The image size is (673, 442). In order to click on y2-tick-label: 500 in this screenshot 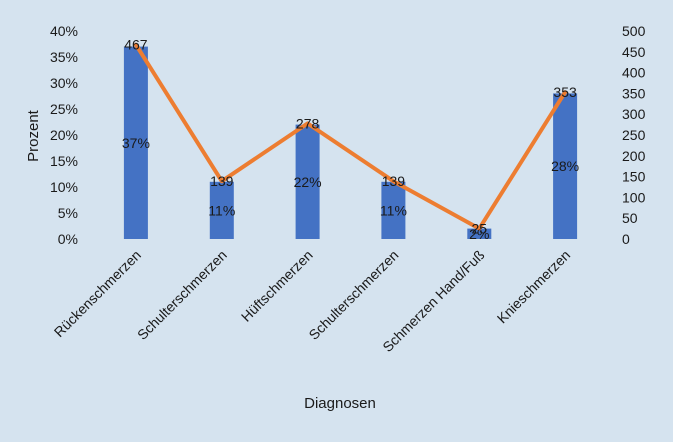, I will do `click(634, 31)`.